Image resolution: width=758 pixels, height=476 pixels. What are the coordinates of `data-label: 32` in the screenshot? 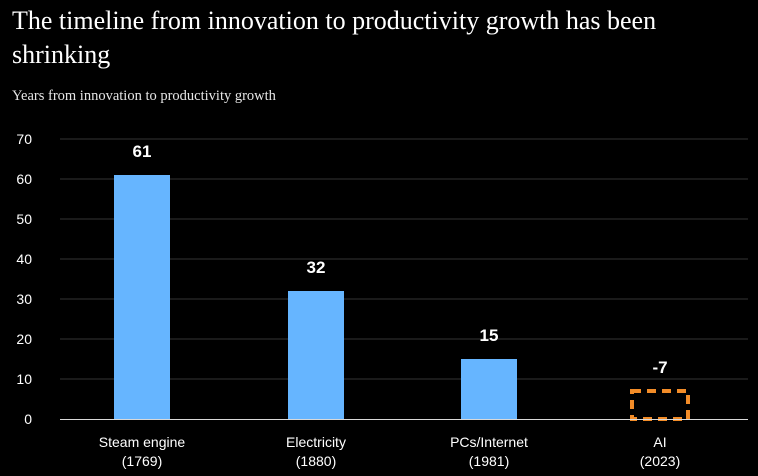 It's located at (316, 267).